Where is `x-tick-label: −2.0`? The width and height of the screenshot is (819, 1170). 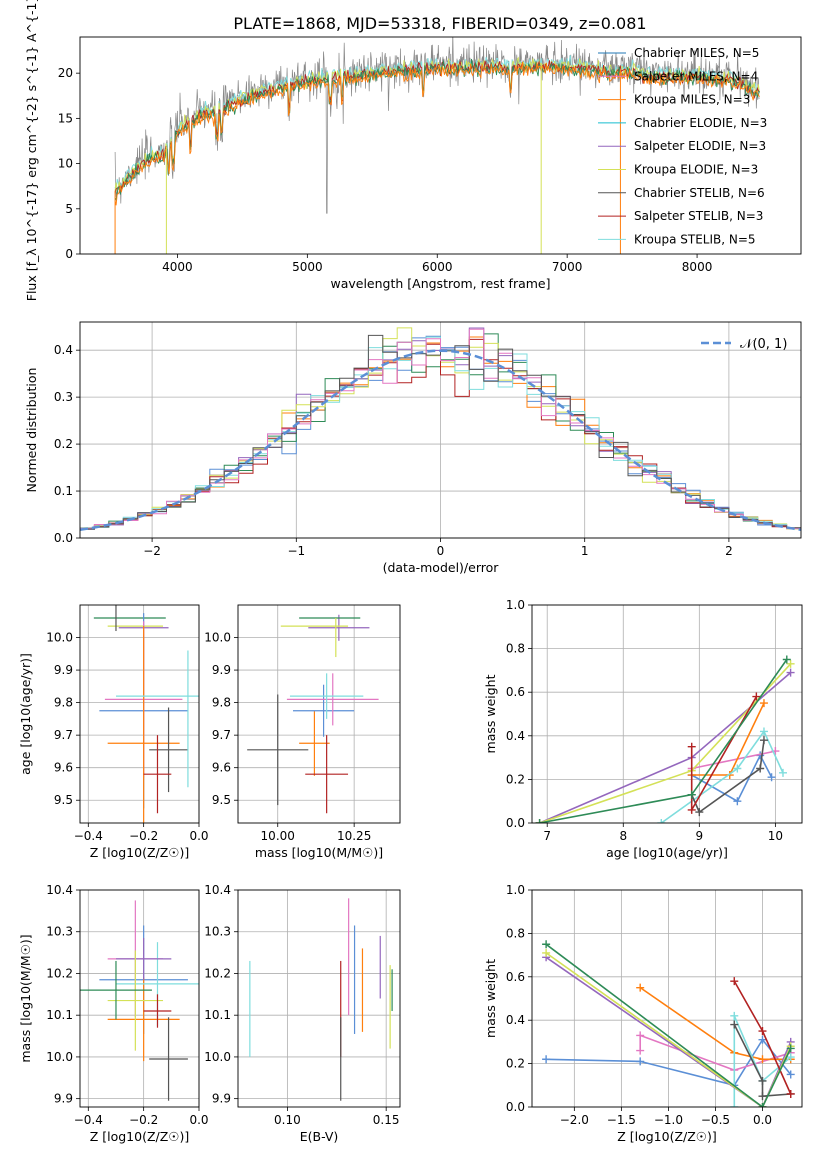 x-tick-label: −2.0 is located at coordinates (574, 1120).